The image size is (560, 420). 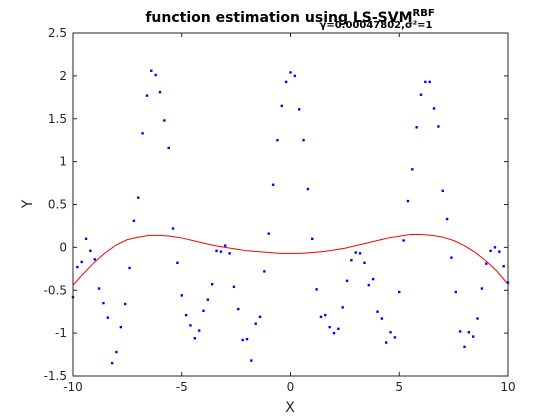 What do you see at coordinates (61, 333) in the screenshot?
I see `y-tick-label: -1` at bounding box center [61, 333].